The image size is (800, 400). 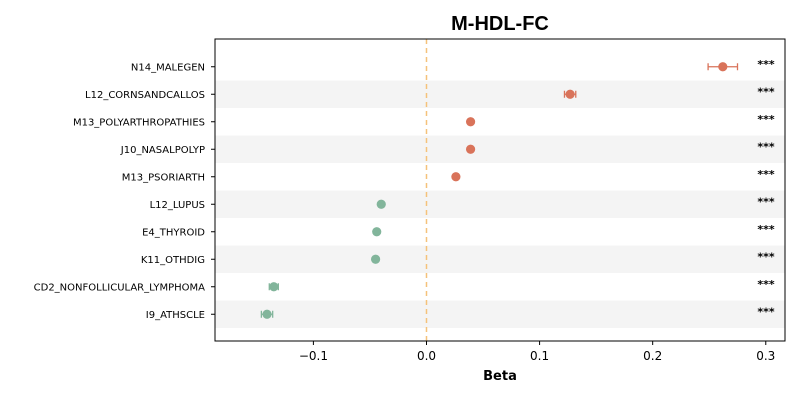 I want to click on x-tick-label: −0.1, so click(x=313, y=356).